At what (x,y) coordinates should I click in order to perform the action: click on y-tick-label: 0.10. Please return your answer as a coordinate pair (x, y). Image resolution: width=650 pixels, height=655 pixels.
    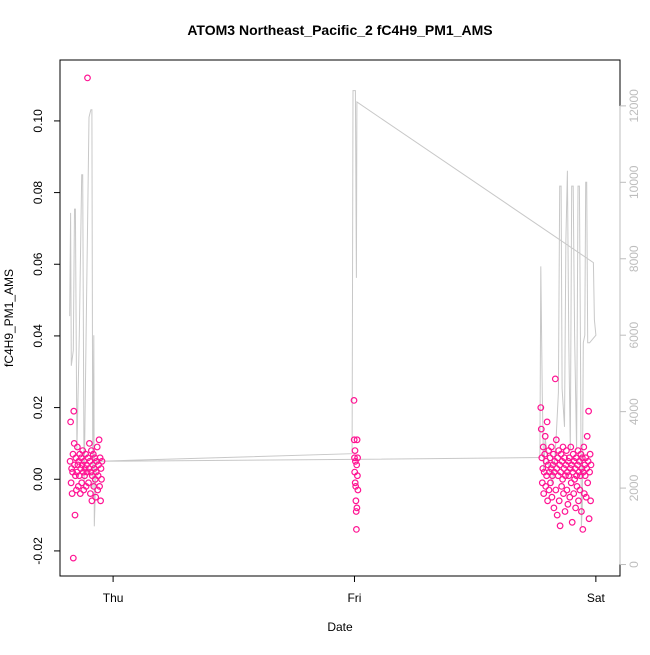
    Looking at the image, I should click on (38, 121).